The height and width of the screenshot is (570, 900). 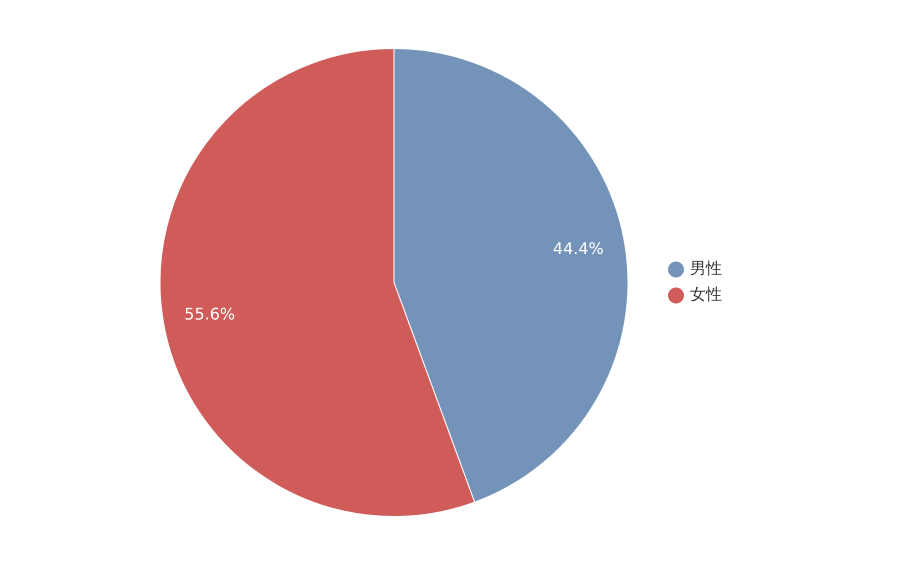 I want to click on legend-label: 女性, so click(x=706, y=294).